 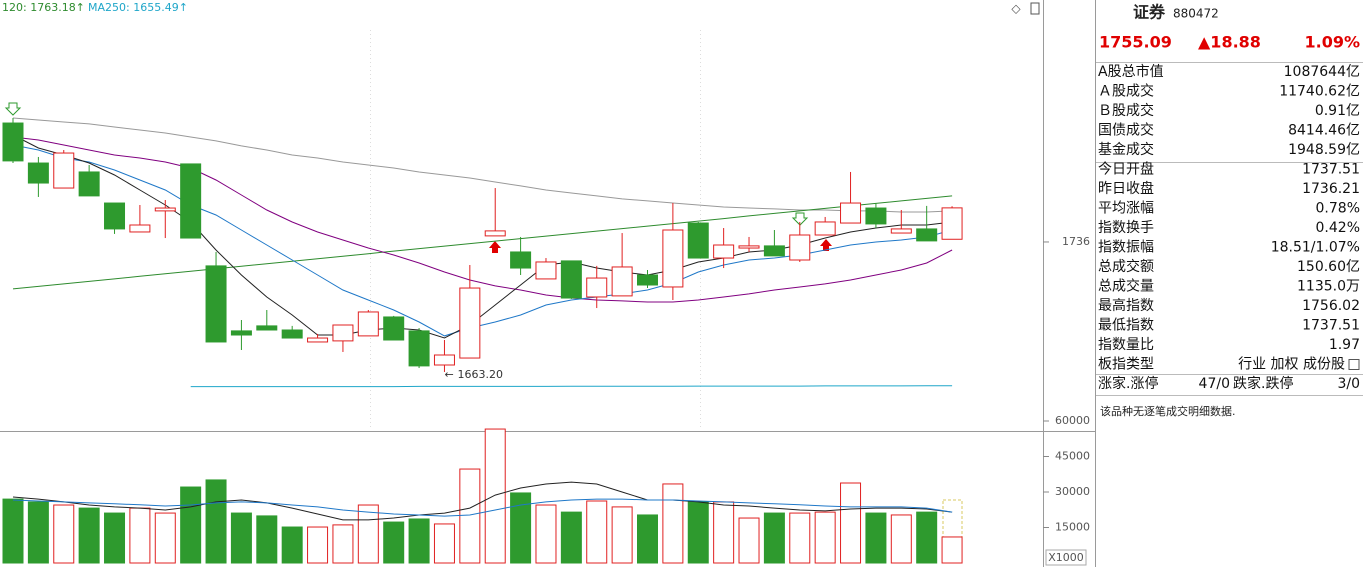 I want to click on unit-label: X1000, so click(x=1066, y=557).